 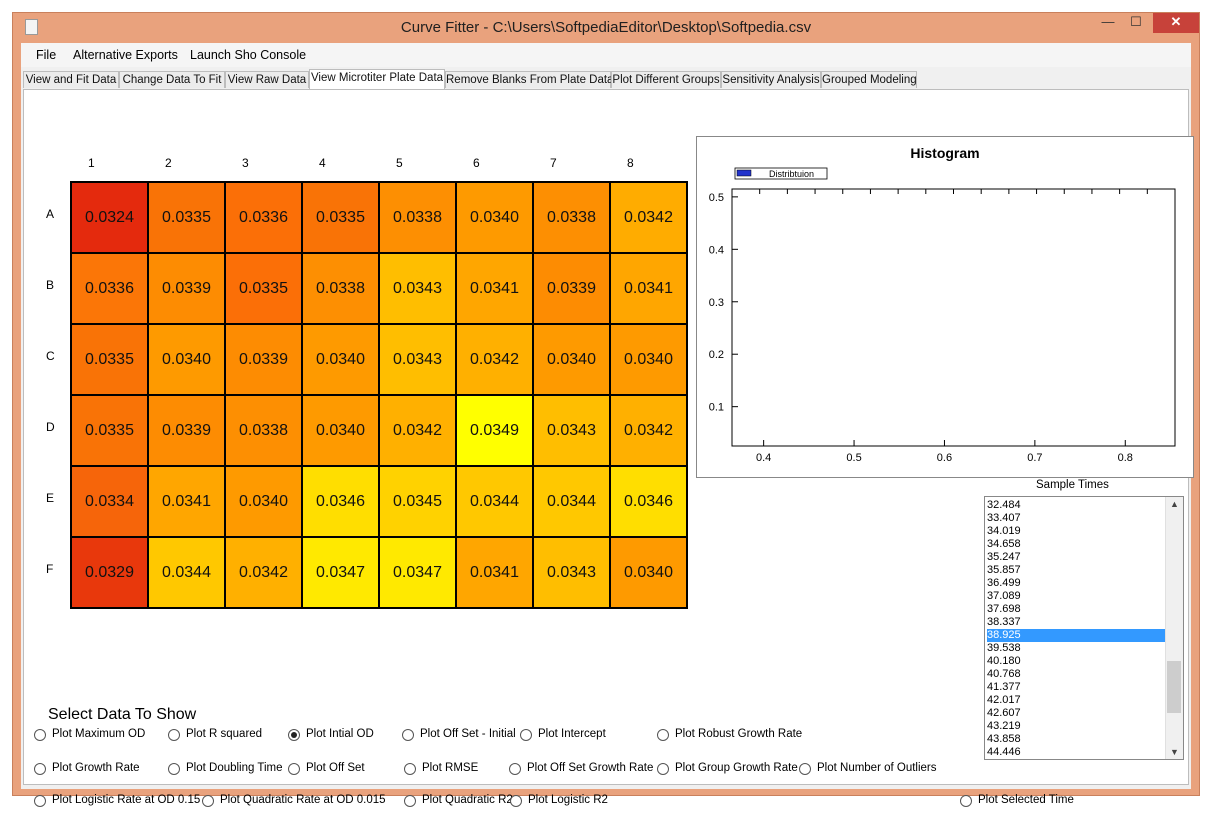 I want to click on minimize-button: —, so click(x=1108, y=21).